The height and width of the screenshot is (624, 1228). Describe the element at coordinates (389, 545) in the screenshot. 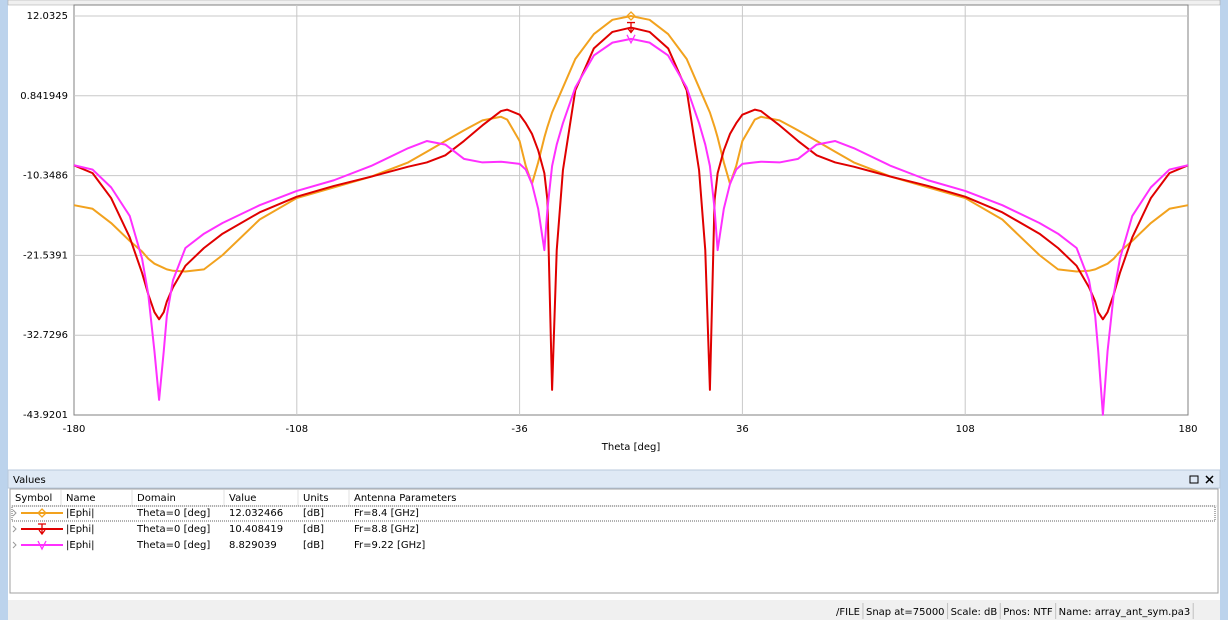

I see `parameters: Fr=9.22 [GHz]` at that location.